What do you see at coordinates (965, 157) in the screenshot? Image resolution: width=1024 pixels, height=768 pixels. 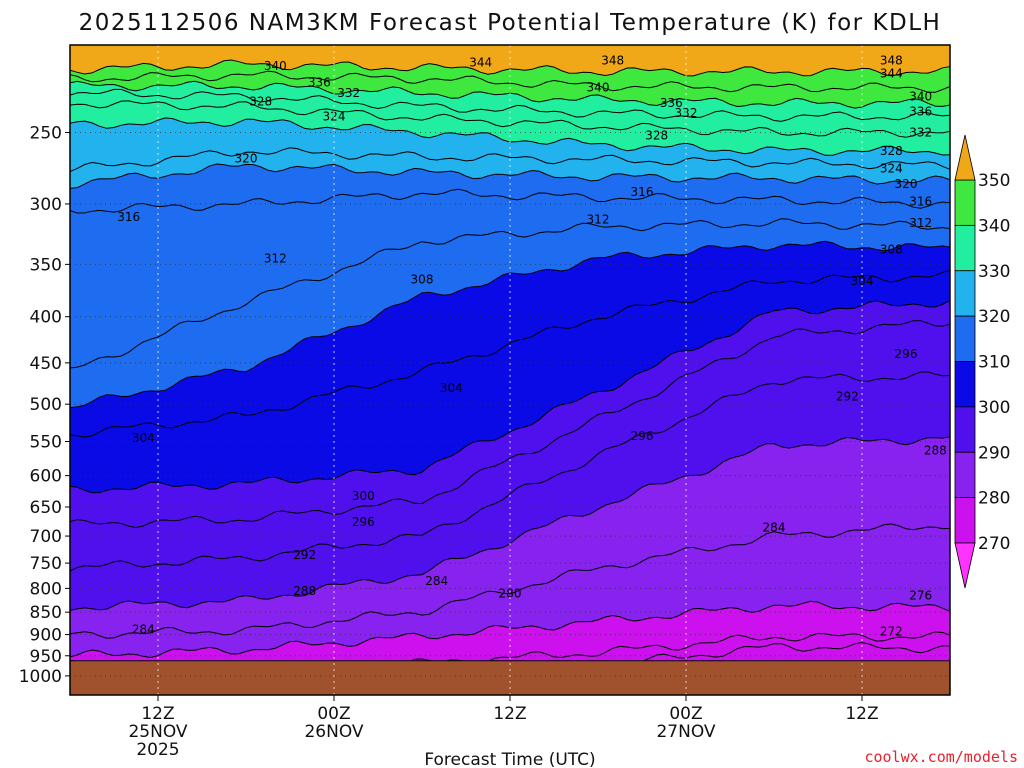 I see `colorbar-top-arrow` at bounding box center [965, 157].